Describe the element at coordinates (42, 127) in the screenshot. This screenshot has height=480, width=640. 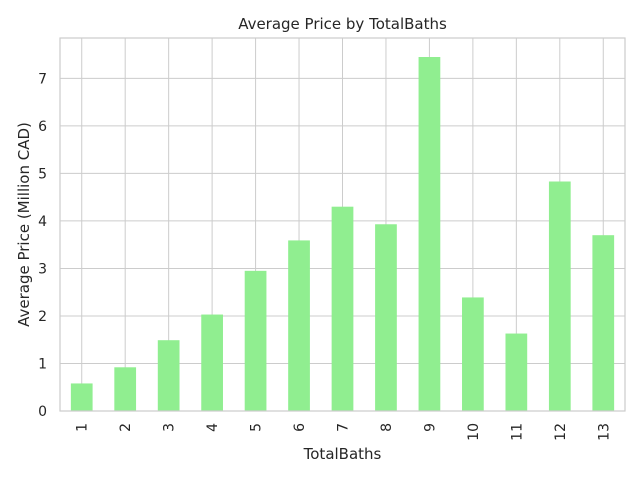
I see `y-tick-label: 6` at that location.